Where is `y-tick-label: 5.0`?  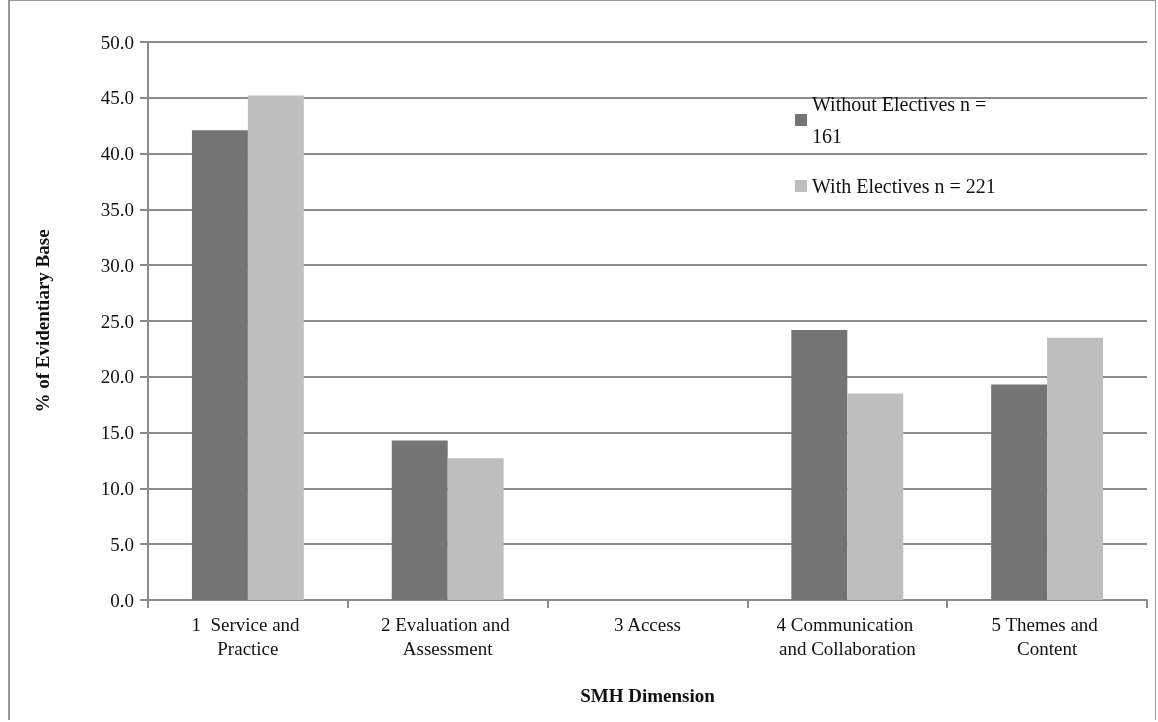
y-tick-label: 5.0 is located at coordinates (122, 544).